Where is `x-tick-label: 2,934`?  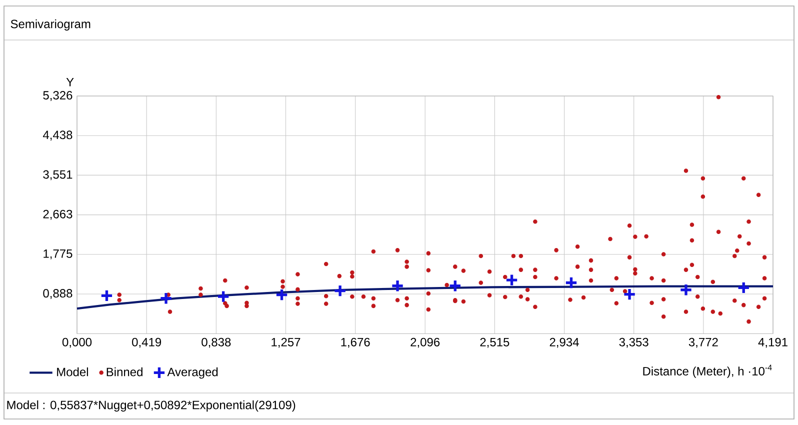 x-tick-label: 2,934 is located at coordinates (564, 343).